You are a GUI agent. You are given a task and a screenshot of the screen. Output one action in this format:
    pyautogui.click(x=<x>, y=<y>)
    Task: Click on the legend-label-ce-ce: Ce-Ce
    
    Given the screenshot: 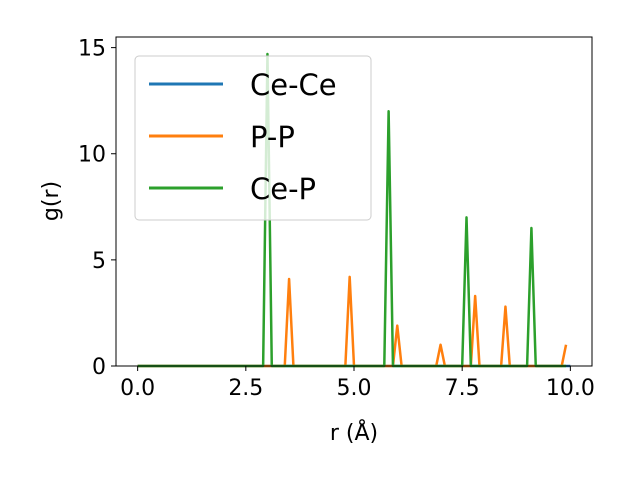 What is the action you would take?
    pyautogui.click(x=293, y=85)
    